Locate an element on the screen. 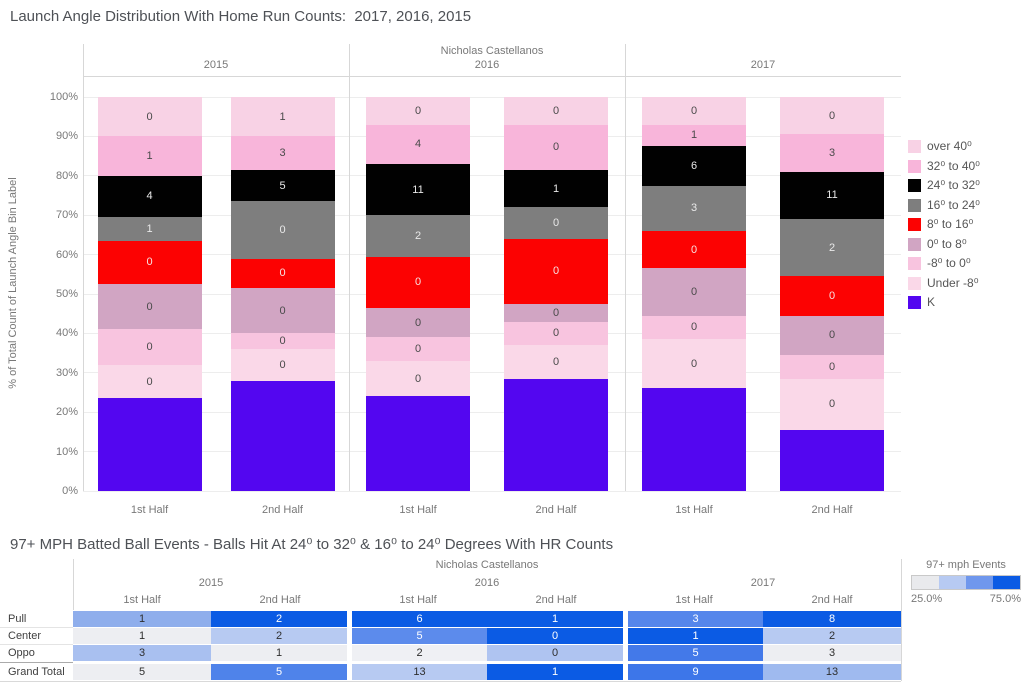 This screenshot has height=693, width=1024. bar-segment: 6 is located at coordinates (694, 166).